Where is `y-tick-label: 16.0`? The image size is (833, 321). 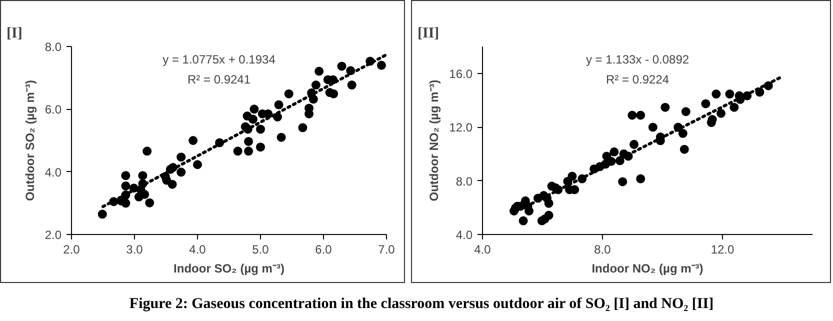
y-tick-label: 16.0 is located at coordinates (461, 73).